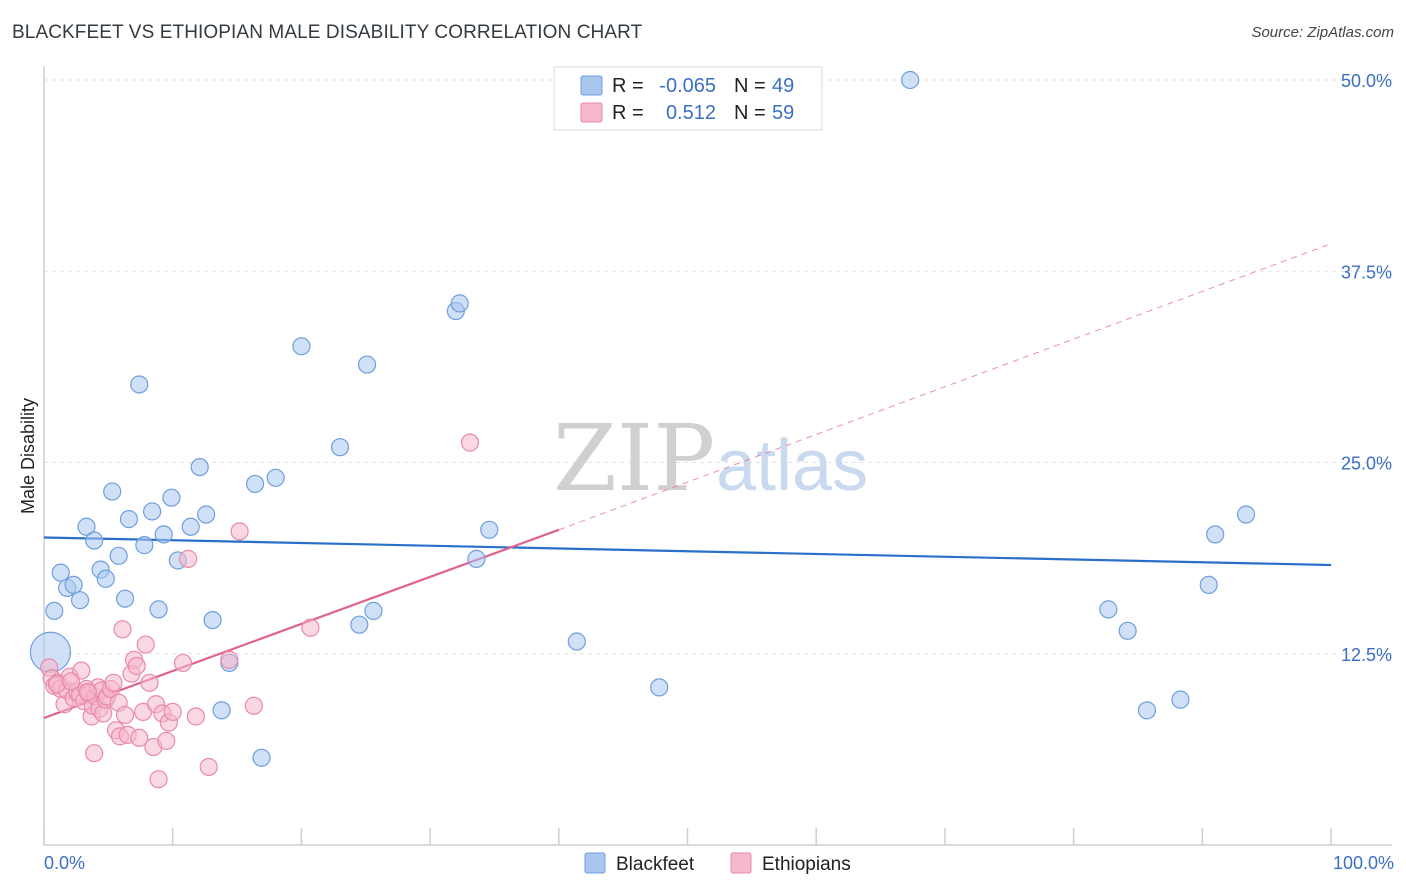 This screenshot has height=892, width=1406. What do you see at coordinates (1366, 464) in the screenshot?
I see `y-tick-label: 25.0%` at bounding box center [1366, 464].